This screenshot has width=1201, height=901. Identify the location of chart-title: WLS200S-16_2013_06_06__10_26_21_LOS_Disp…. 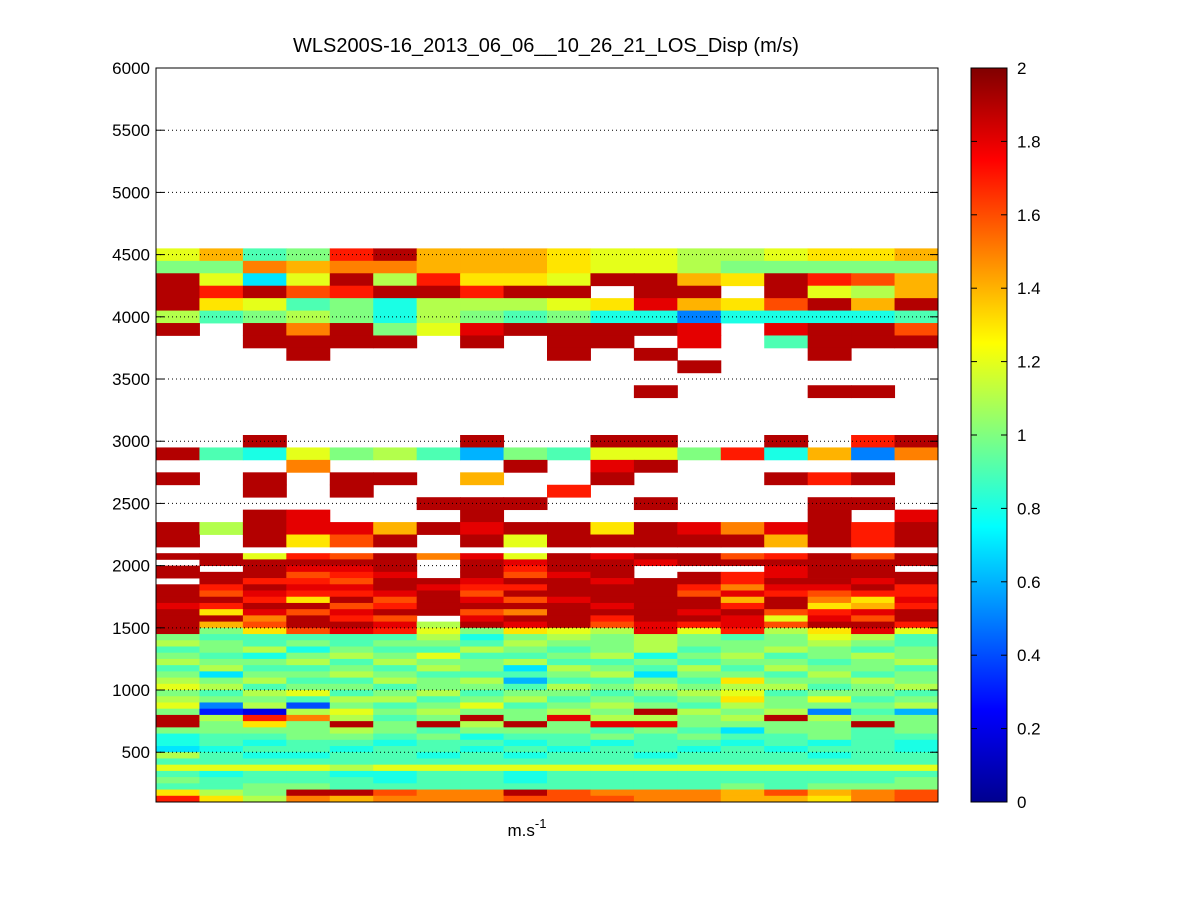
(546, 46).